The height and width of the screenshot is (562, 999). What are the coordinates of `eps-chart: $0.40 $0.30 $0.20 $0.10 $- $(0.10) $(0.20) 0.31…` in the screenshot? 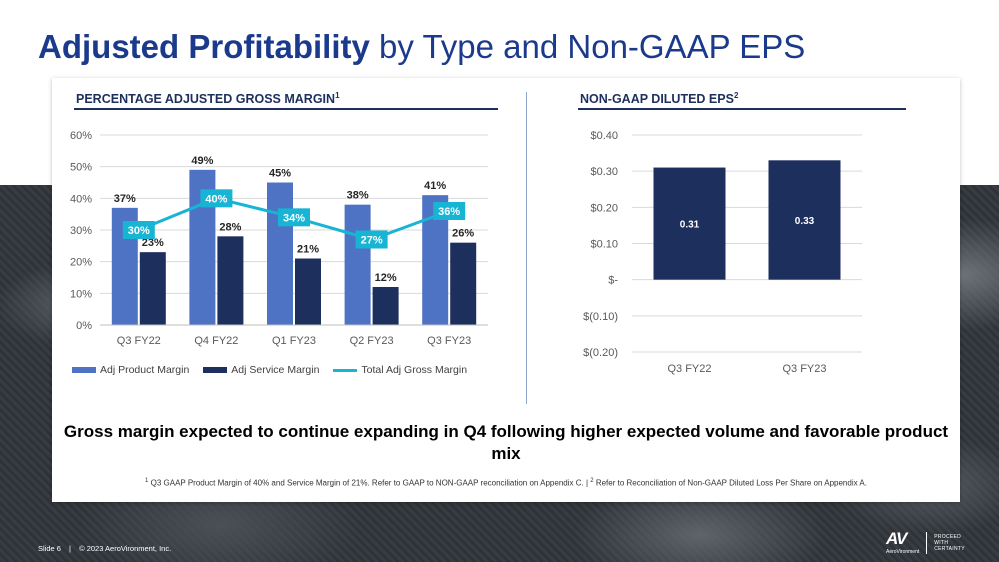 It's located at (722, 252).